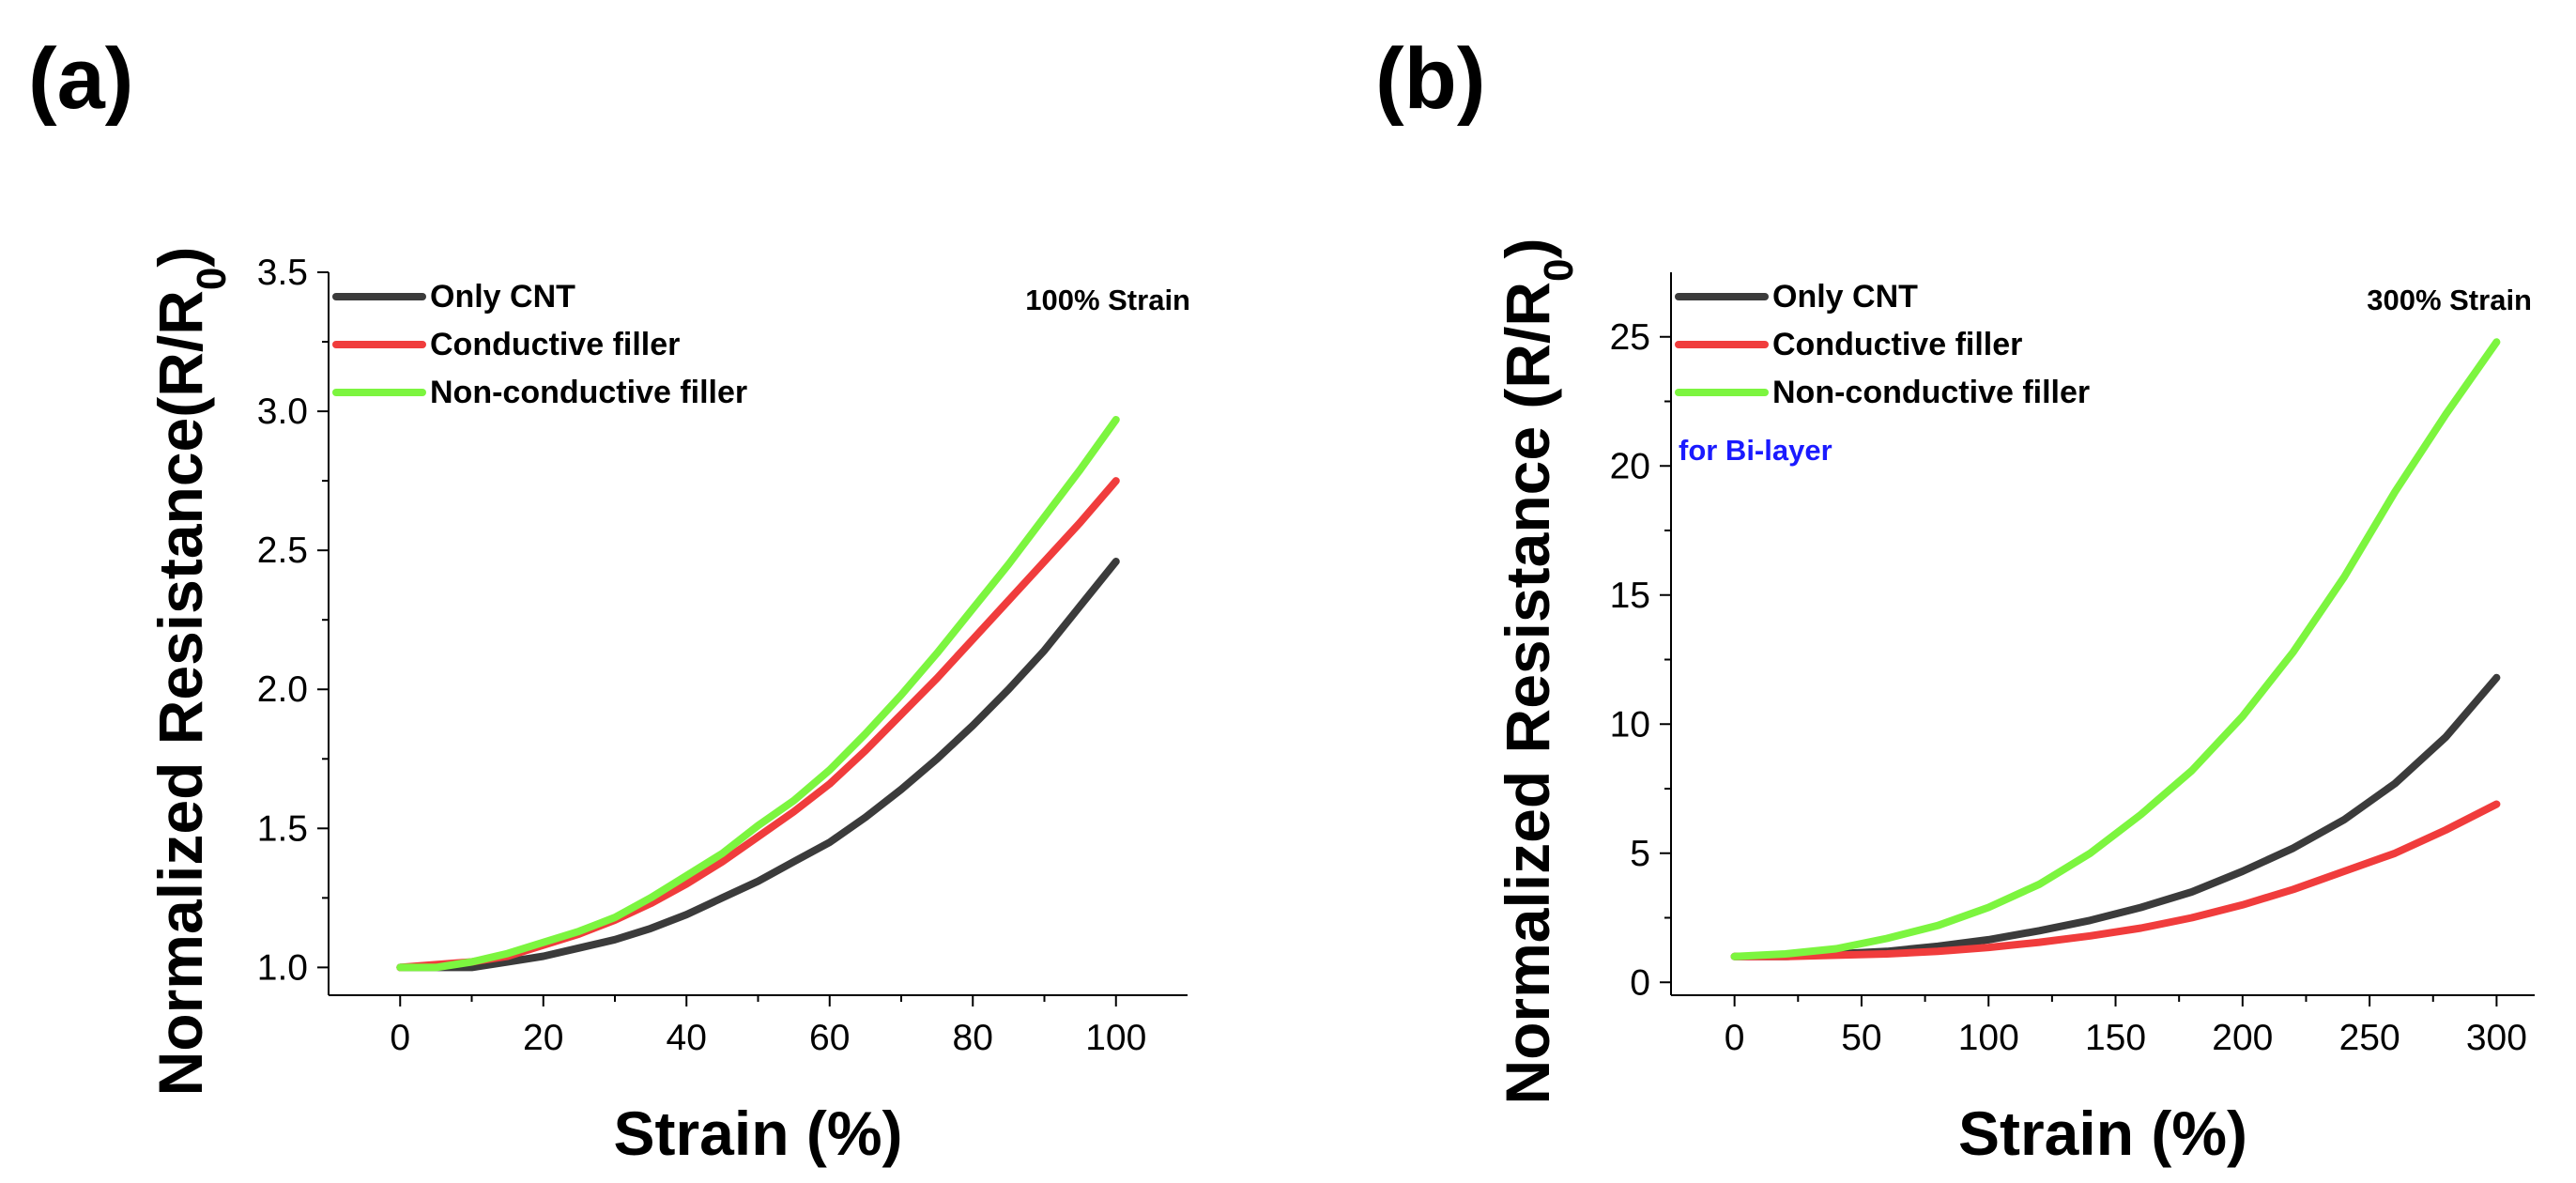  What do you see at coordinates (2103, 1133) in the screenshot?
I see `x-axis-title-b: Strain (%)` at bounding box center [2103, 1133].